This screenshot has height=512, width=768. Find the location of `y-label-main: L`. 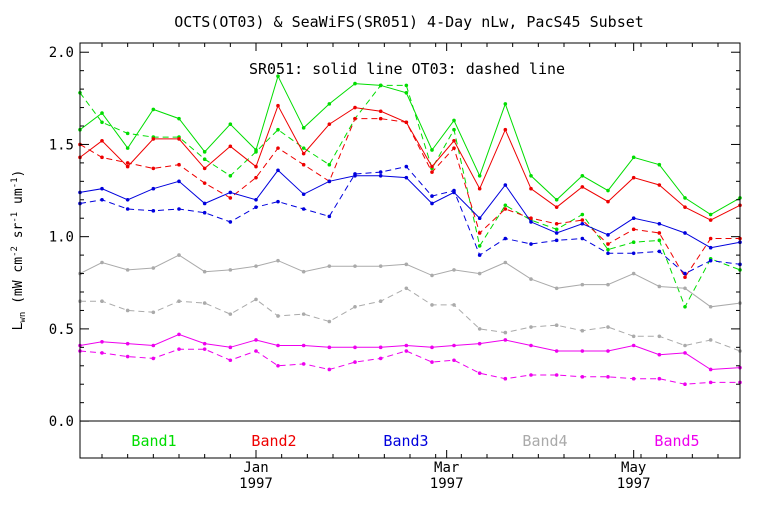

y-label-main: L is located at coordinates (18, 326).